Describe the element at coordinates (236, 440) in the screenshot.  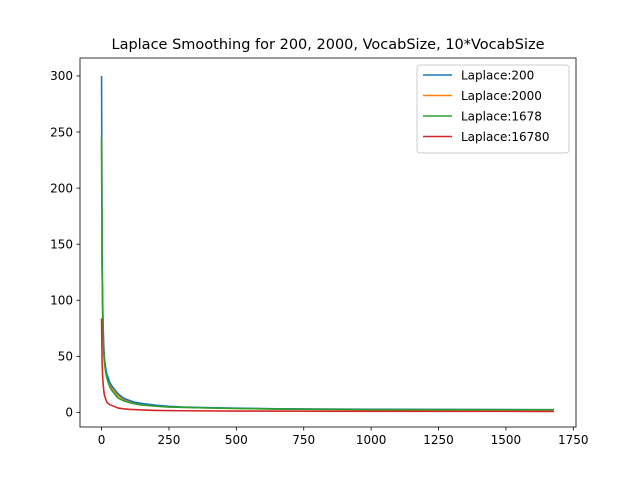
I see `x-tick-label: 500` at that location.